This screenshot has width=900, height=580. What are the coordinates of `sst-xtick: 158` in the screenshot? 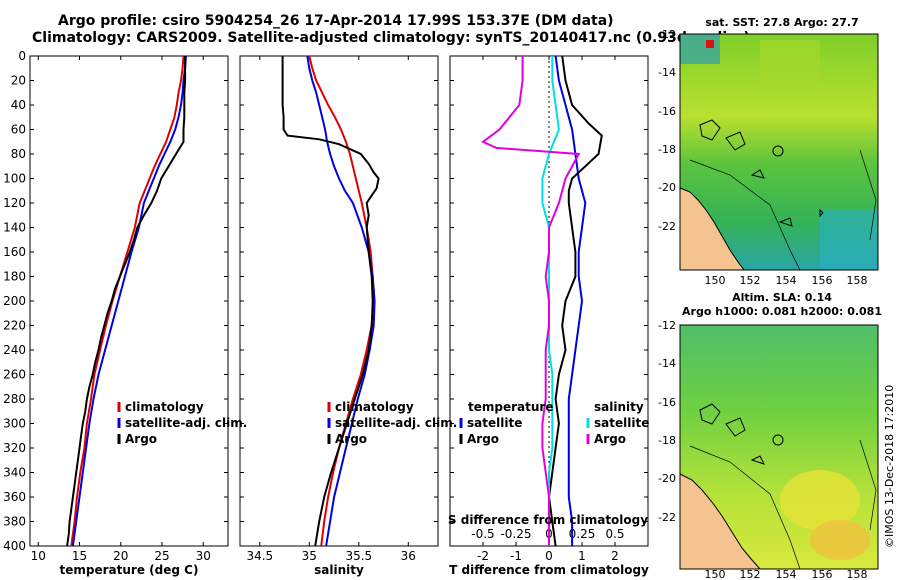 It's located at (857, 280).